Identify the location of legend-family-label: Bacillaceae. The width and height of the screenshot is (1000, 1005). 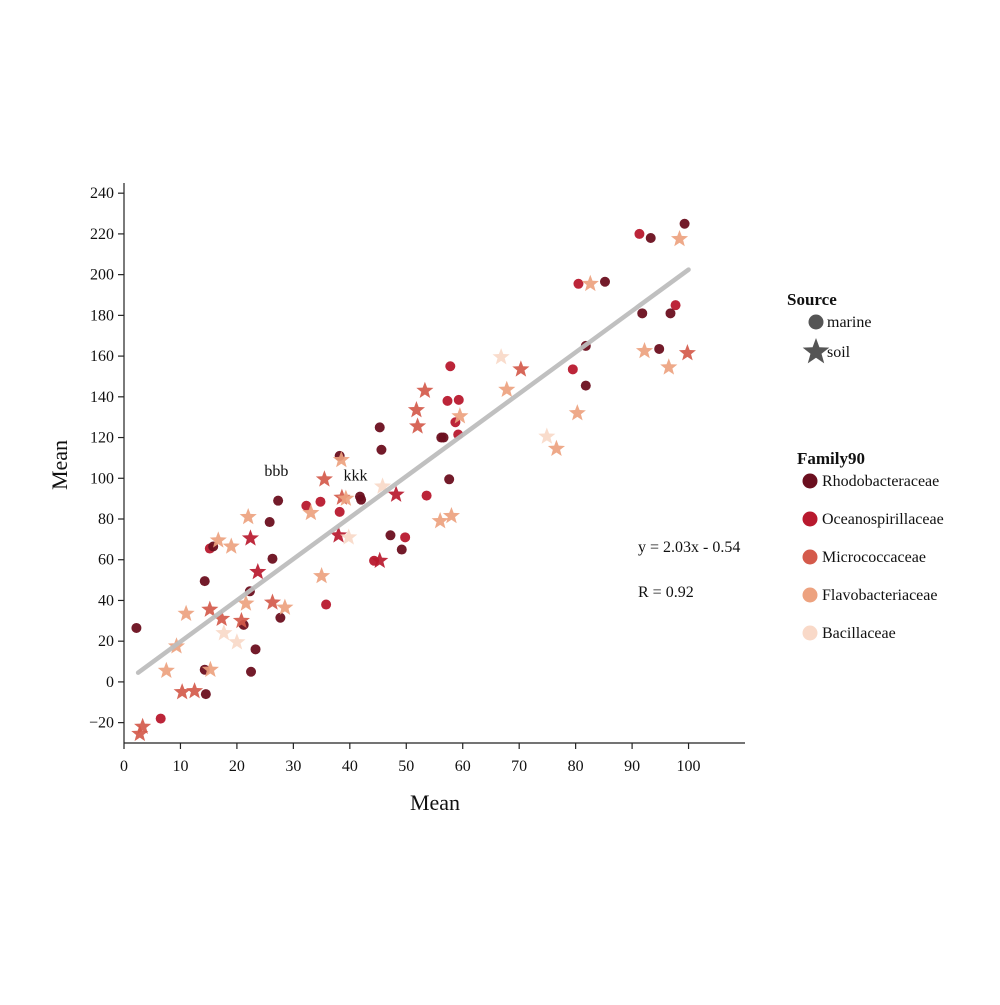
(859, 633).